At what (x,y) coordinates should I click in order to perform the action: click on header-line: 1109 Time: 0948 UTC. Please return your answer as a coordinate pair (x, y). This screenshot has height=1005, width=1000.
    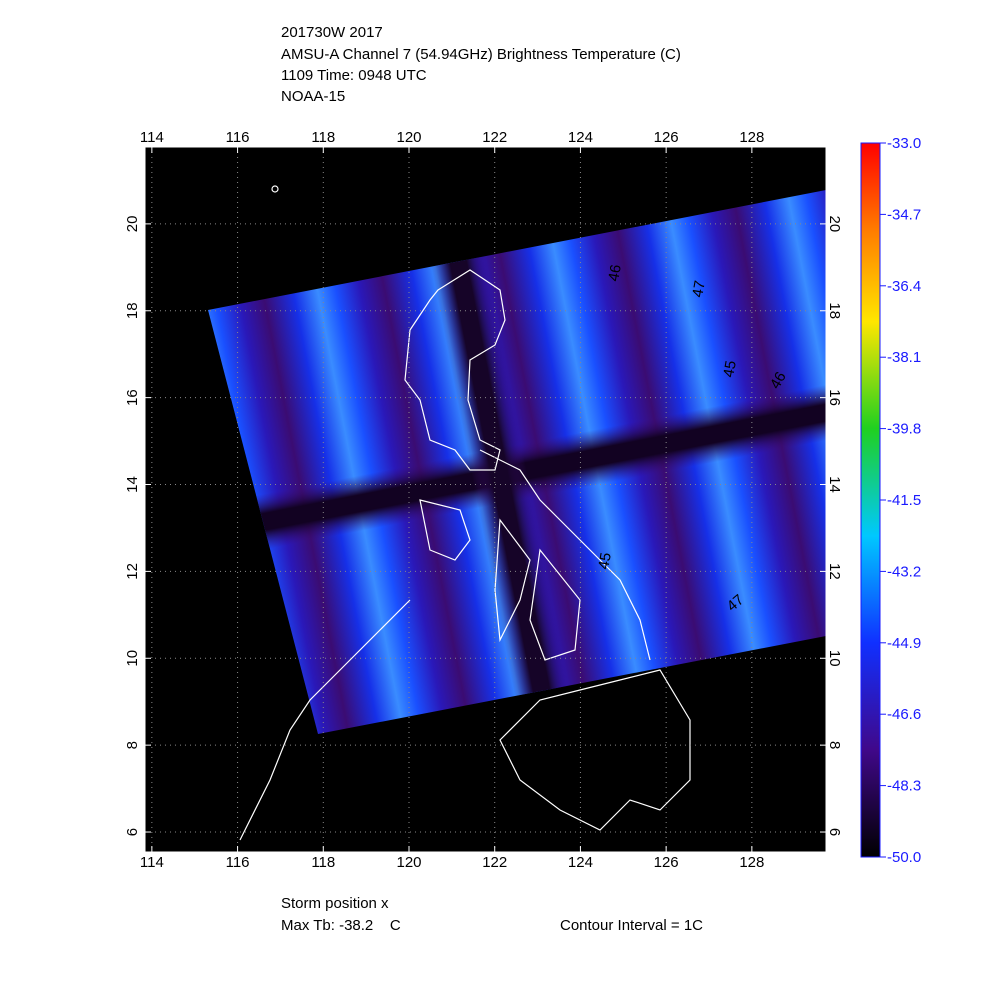
    Looking at the image, I should click on (354, 75).